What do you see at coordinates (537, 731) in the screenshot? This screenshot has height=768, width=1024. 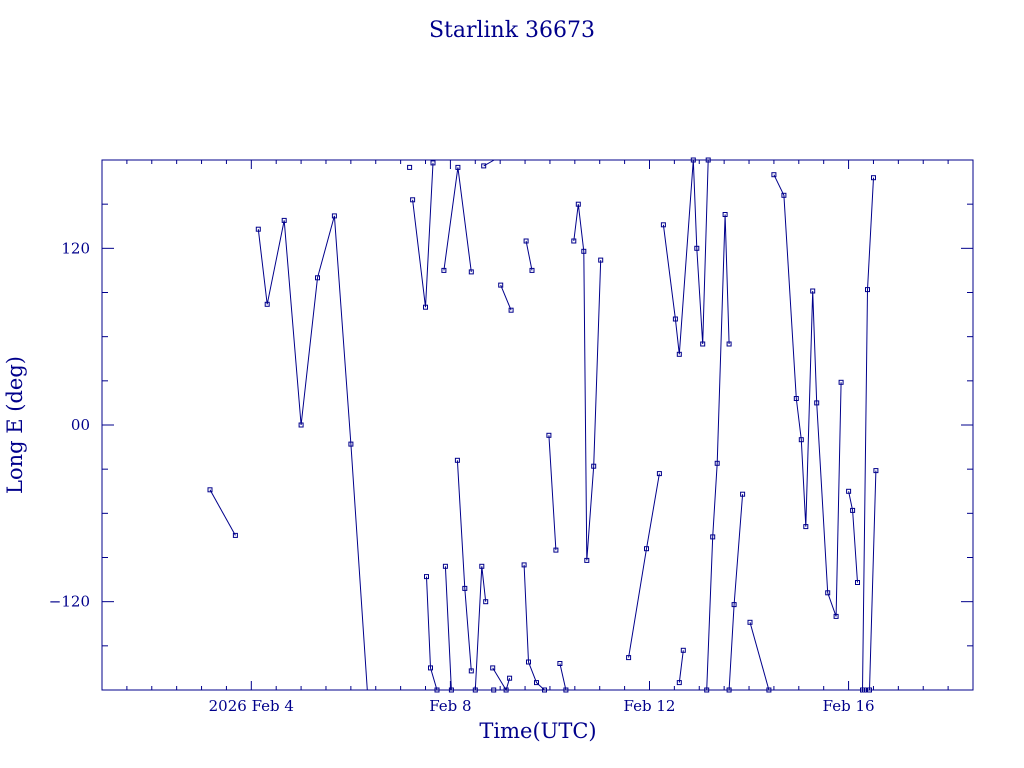 I see `x-axis-label: Time(UTC)` at bounding box center [537, 731].